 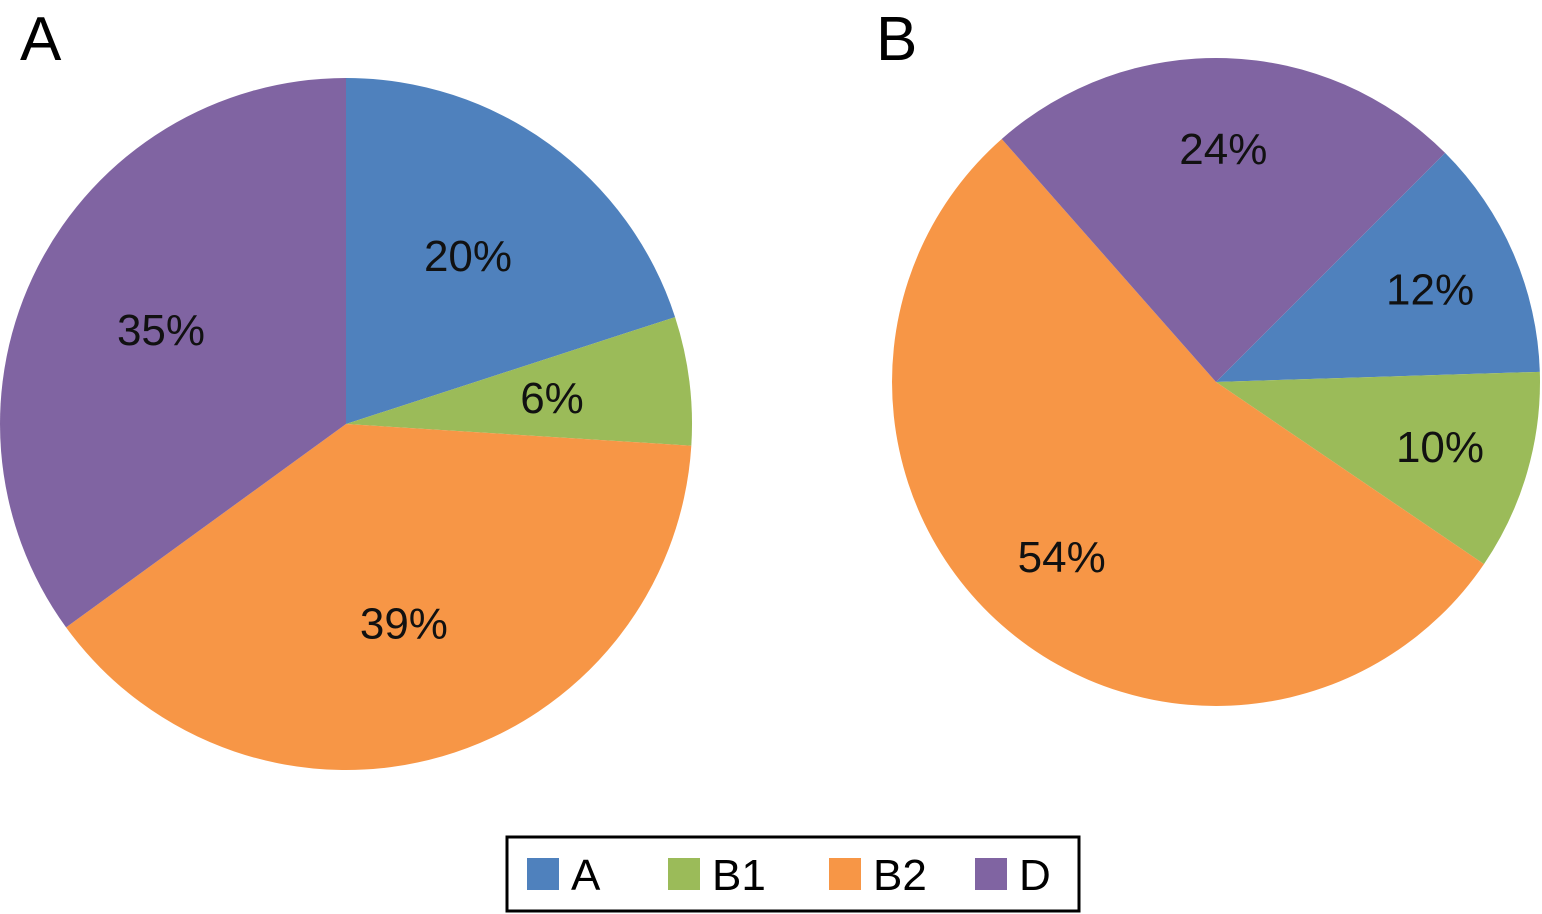 I want to click on pie-a-label-a: 20%, so click(x=468, y=256).